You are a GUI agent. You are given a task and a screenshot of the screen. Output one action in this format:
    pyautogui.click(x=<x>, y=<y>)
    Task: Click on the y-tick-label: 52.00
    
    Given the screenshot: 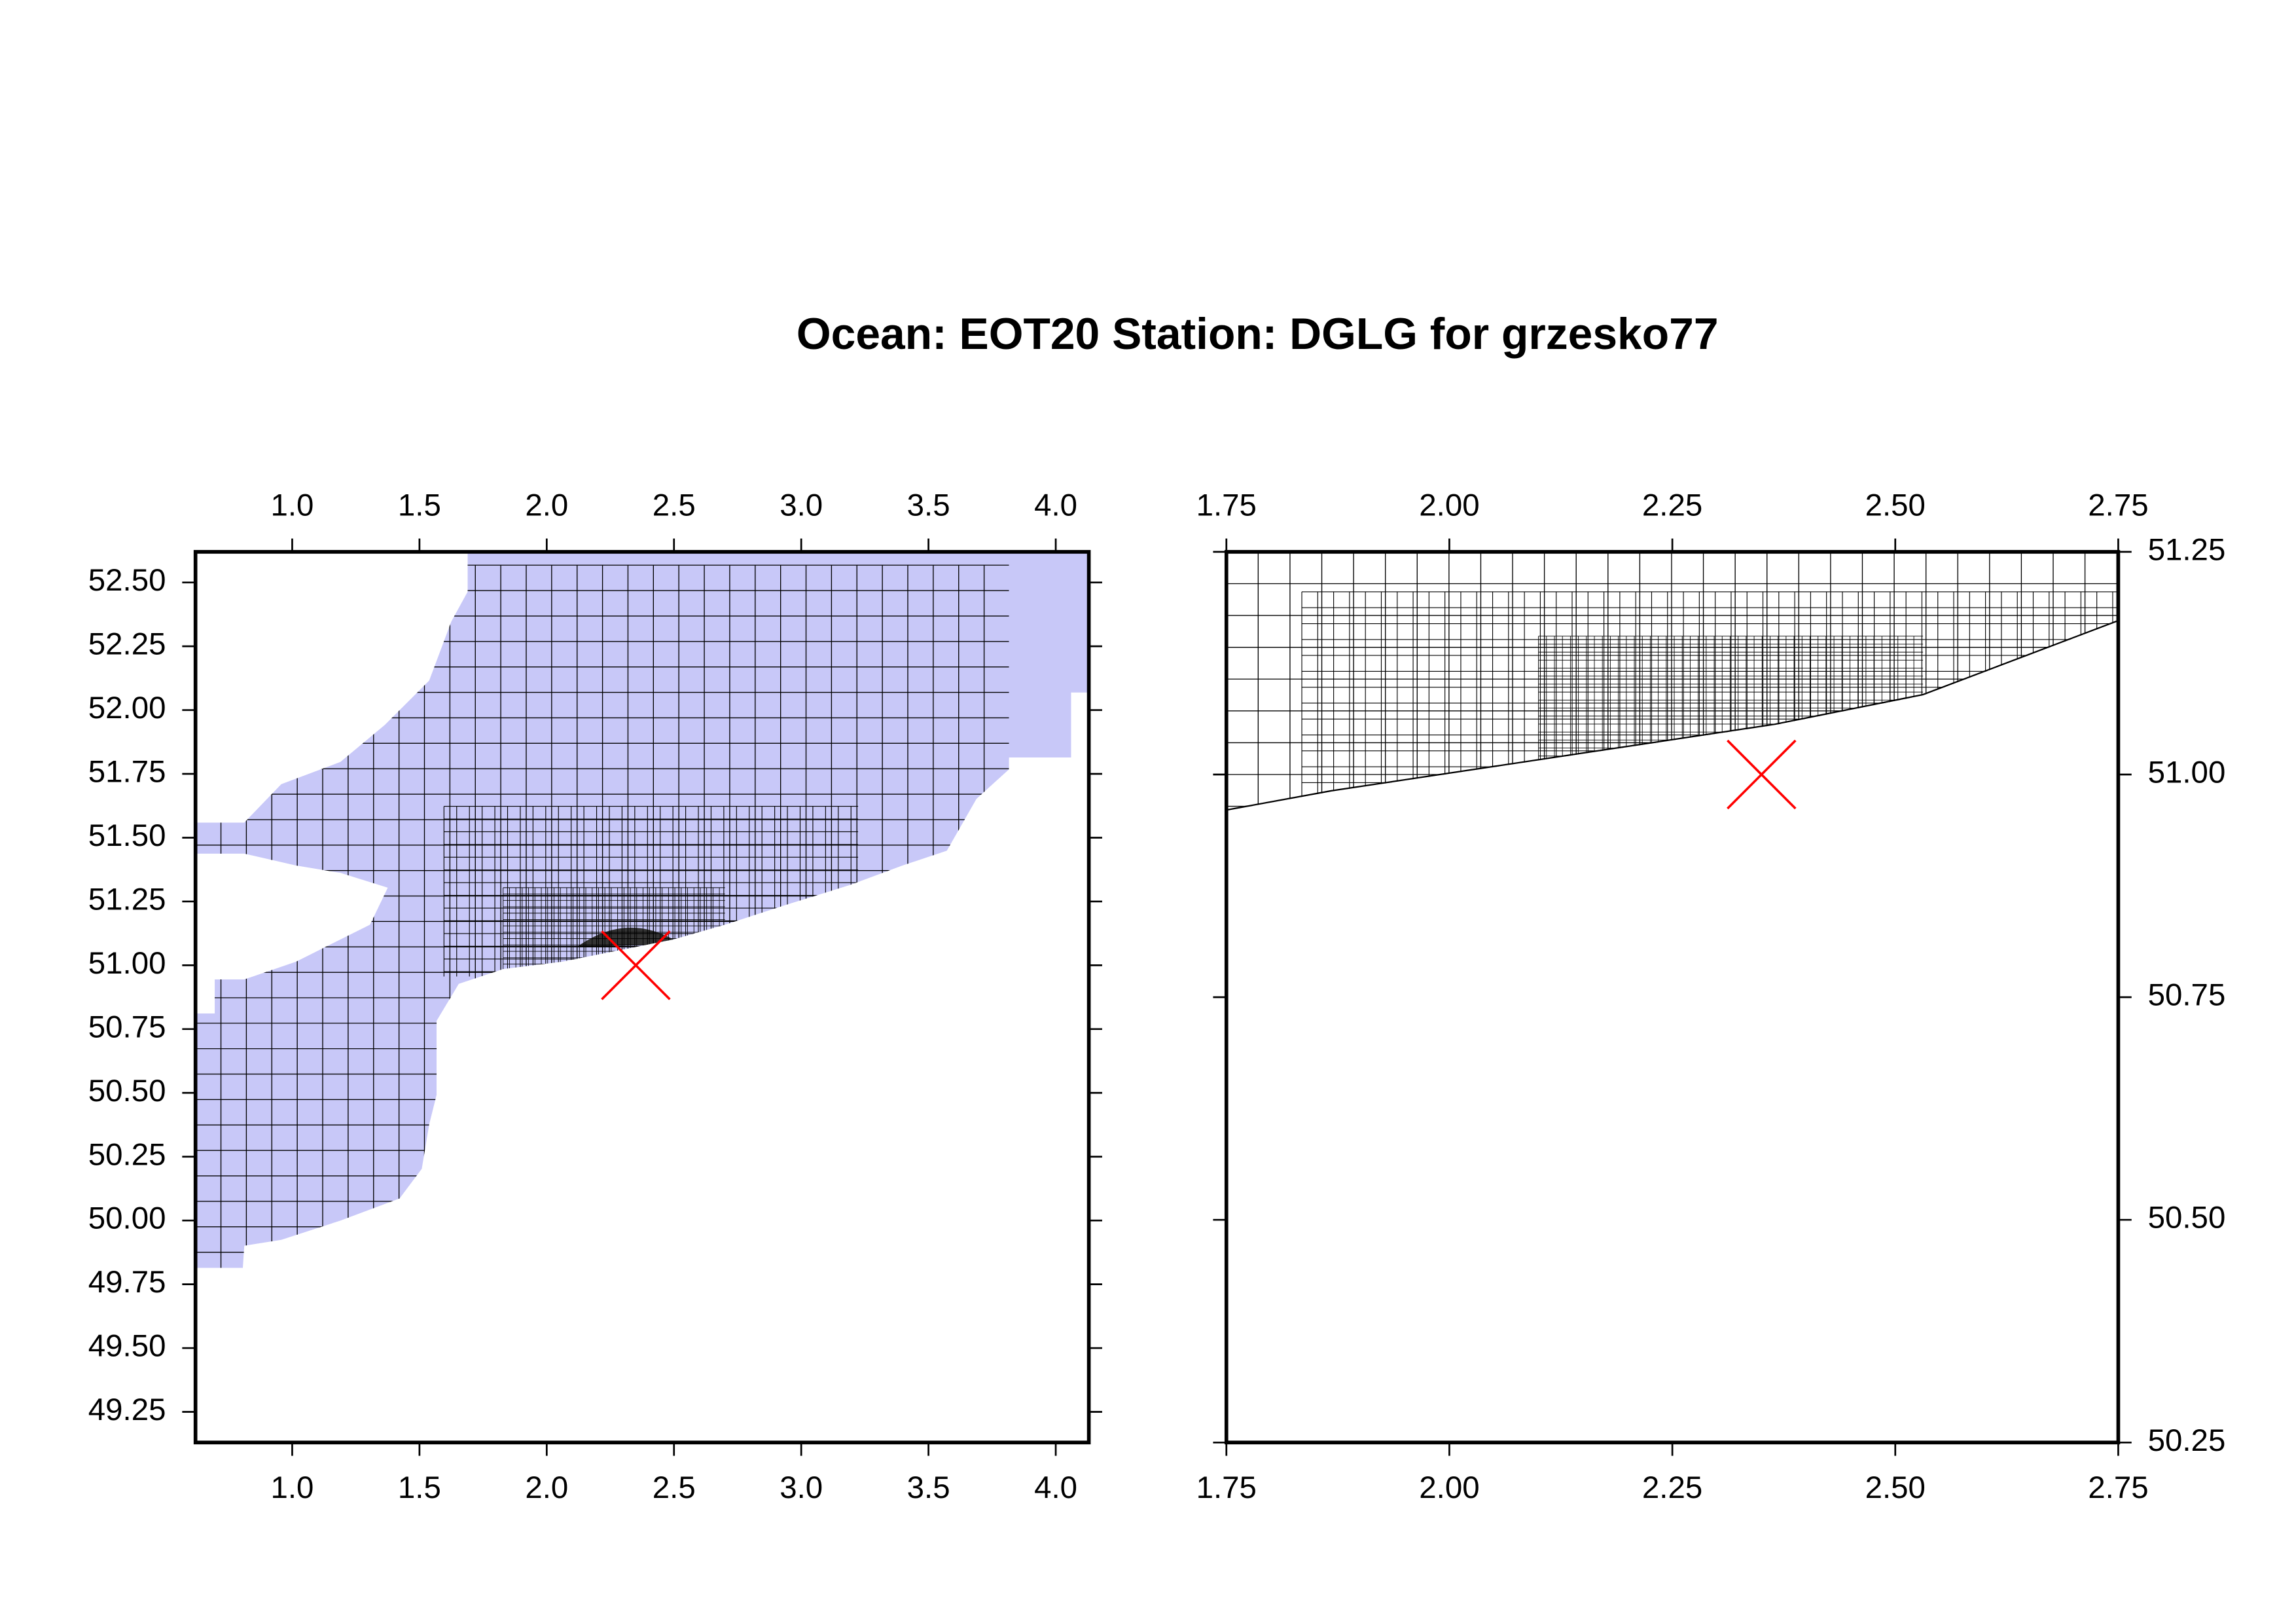 What is the action you would take?
    pyautogui.click(x=127, y=708)
    